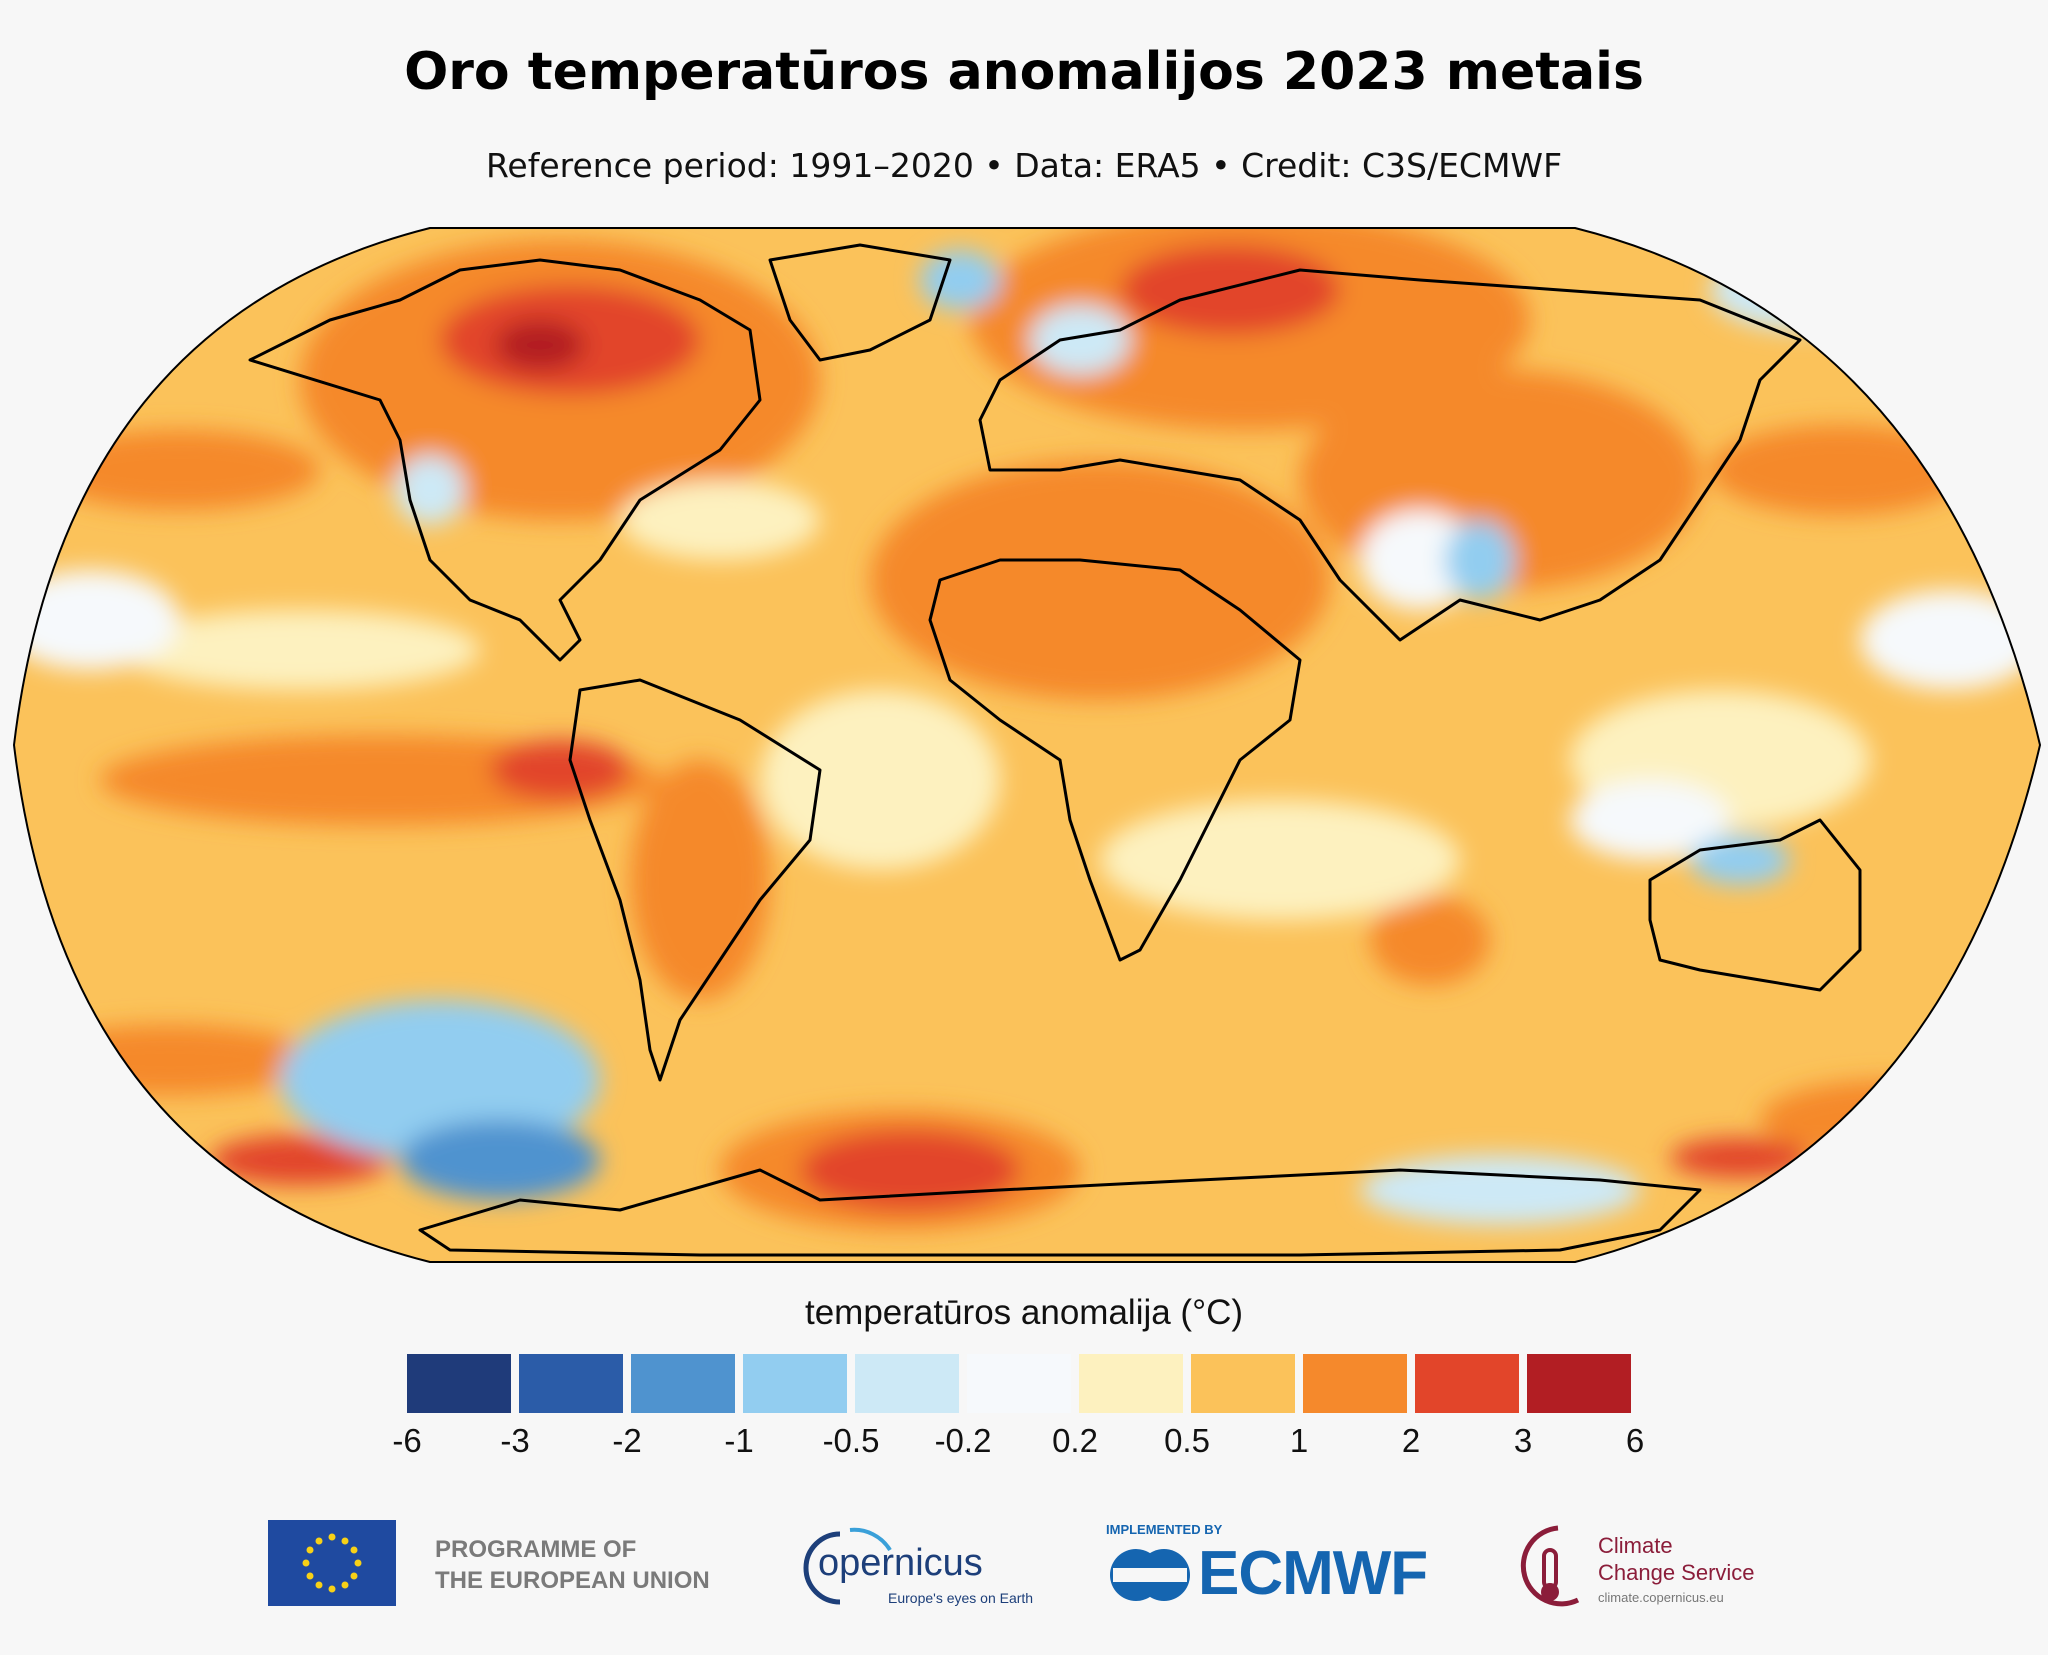  What do you see at coordinates (961, 1598) in the screenshot?
I see `copernicus-tagline: Europe's eyes on Earth` at bounding box center [961, 1598].